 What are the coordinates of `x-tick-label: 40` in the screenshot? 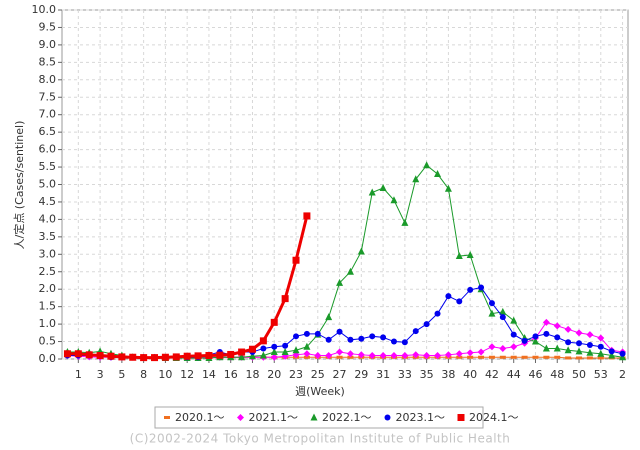 It's located at (470, 374).